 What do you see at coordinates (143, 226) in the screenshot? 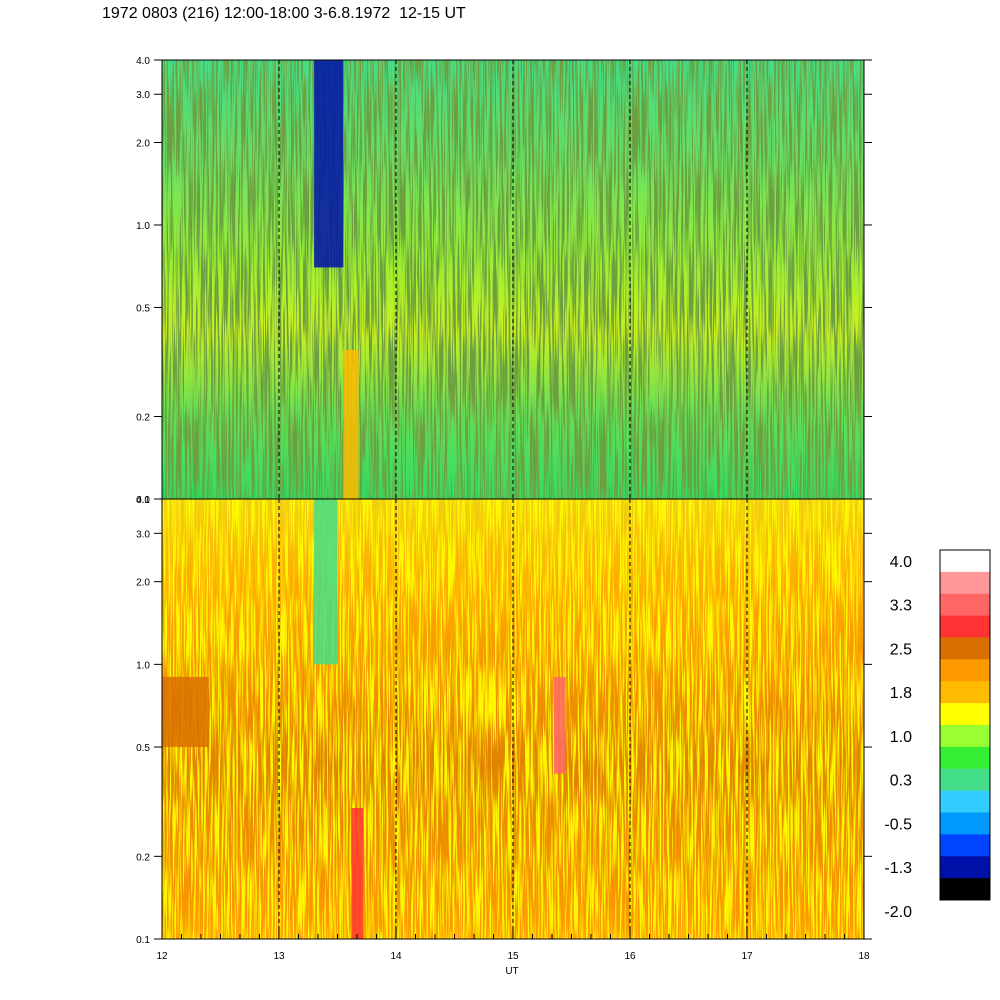
I see `top-ytick-label: 1.0` at bounding box center [143, 226].